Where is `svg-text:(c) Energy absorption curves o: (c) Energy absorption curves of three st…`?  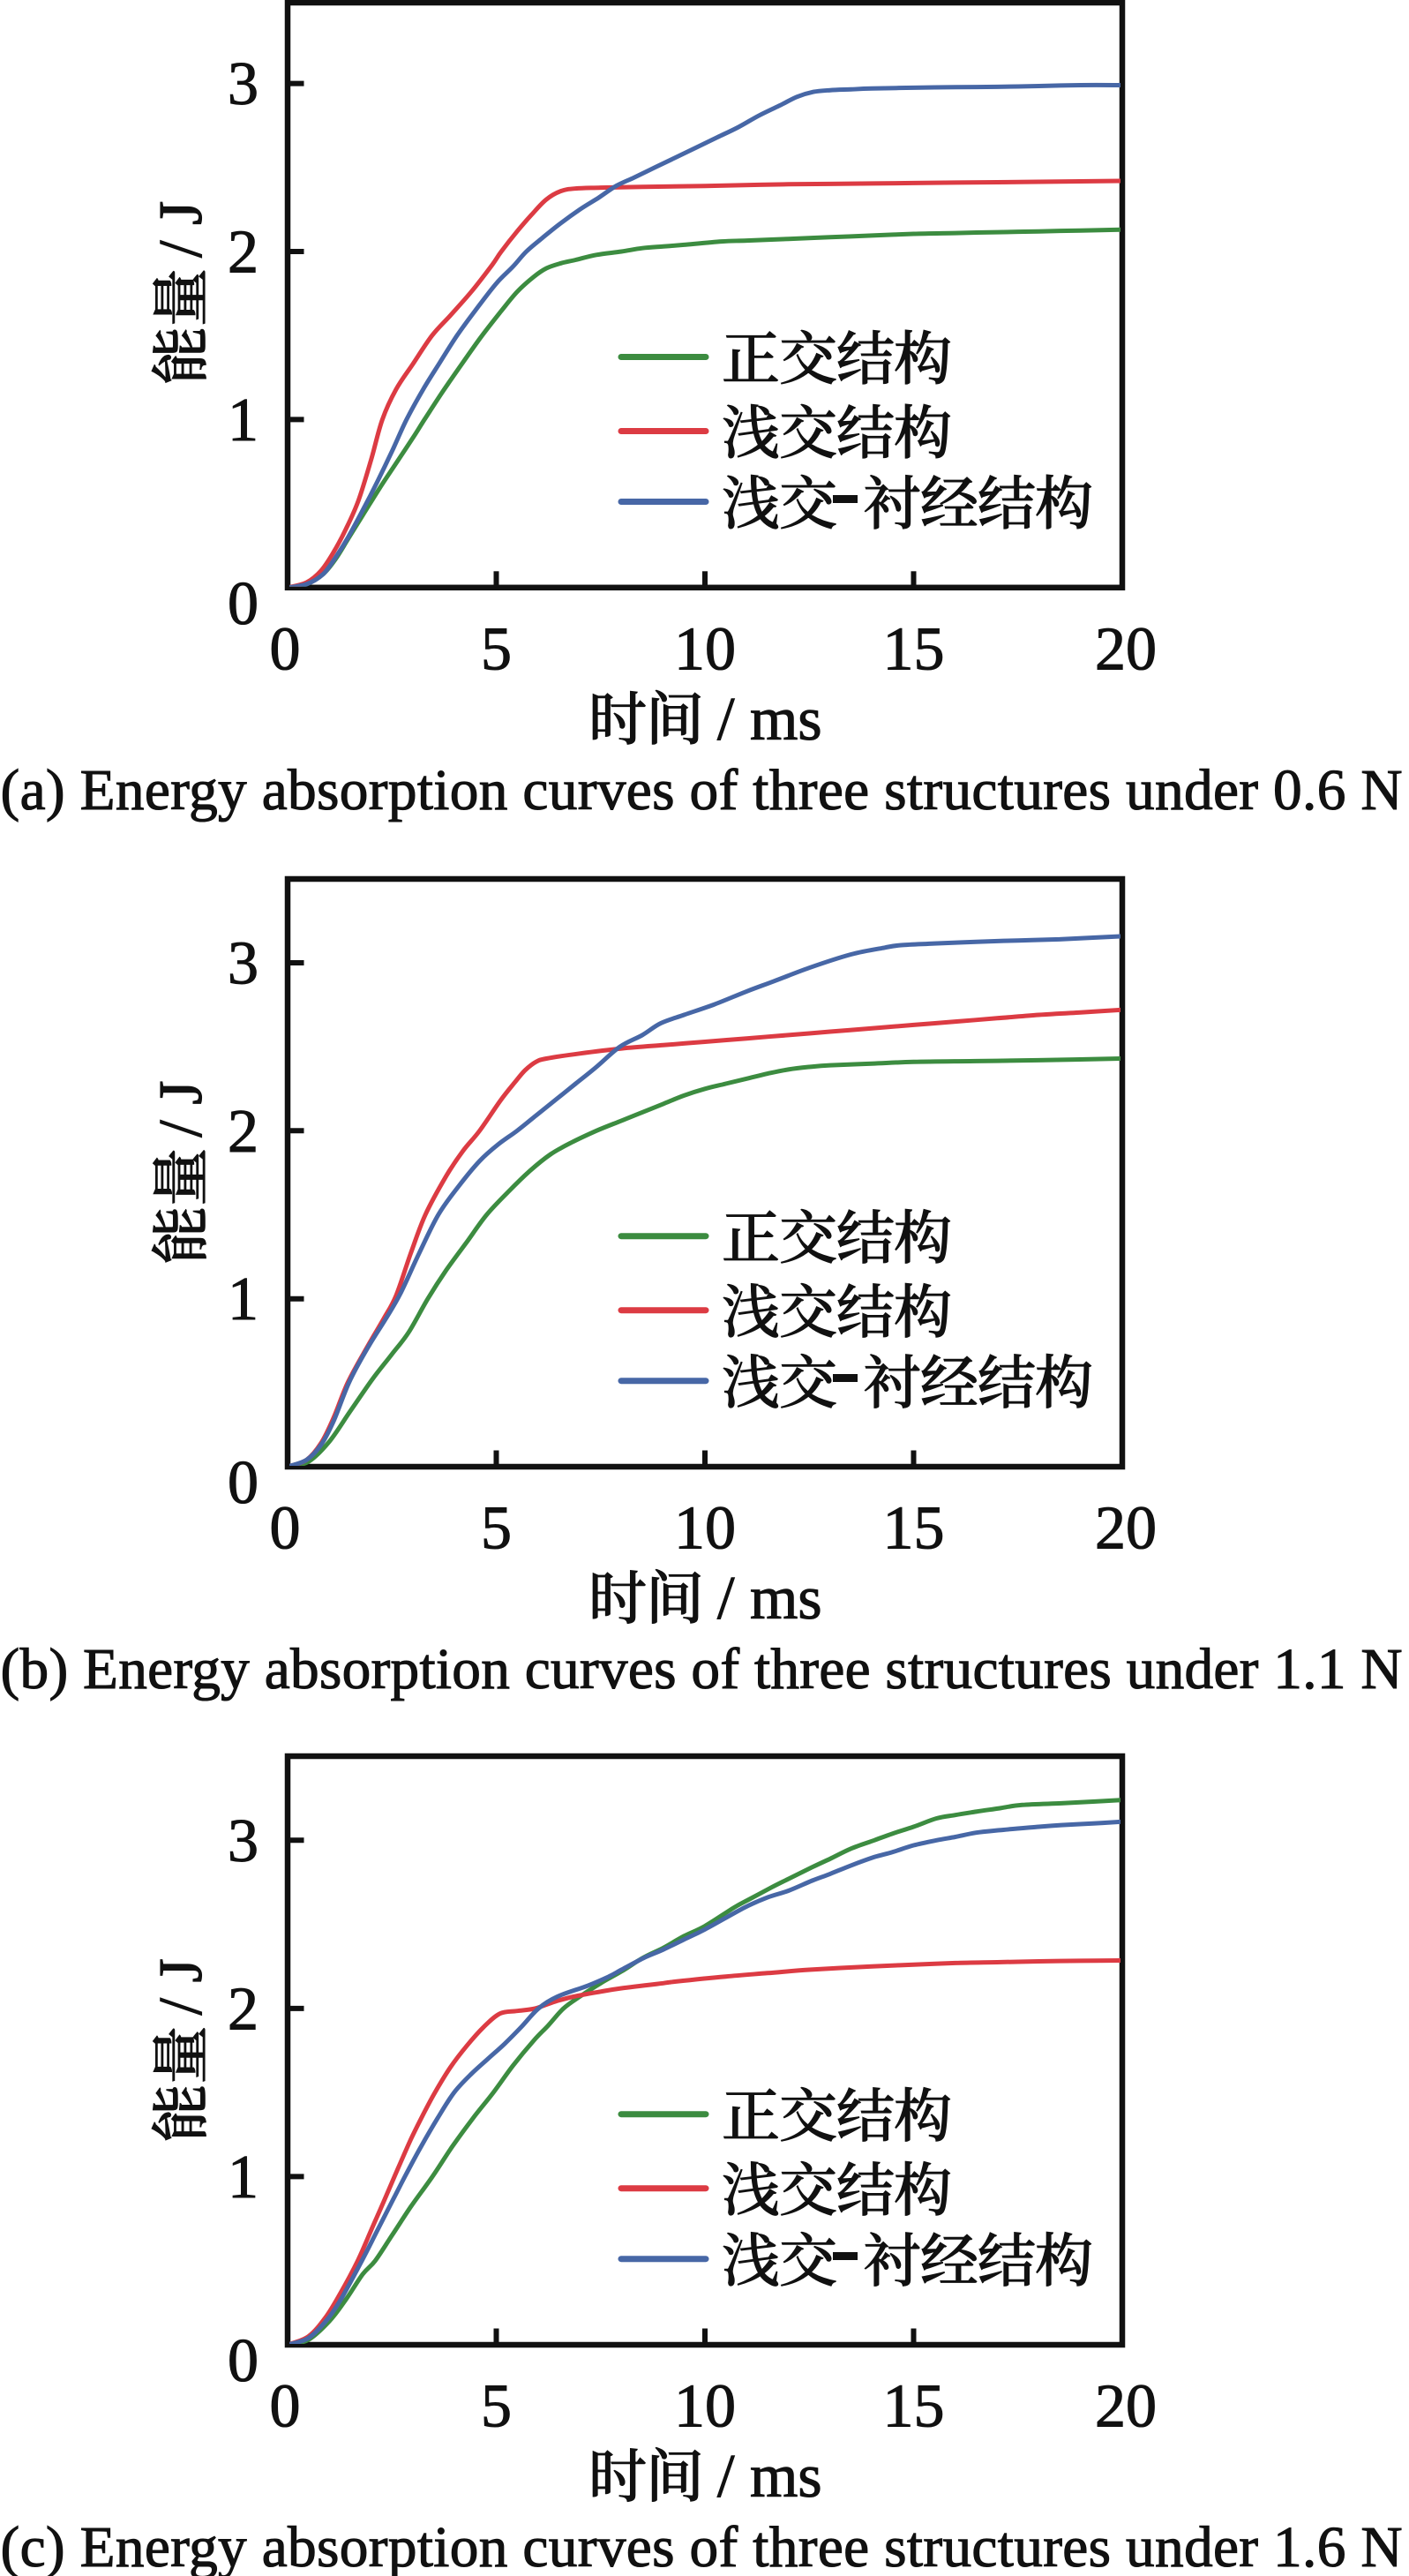
svg-text:(c) Energy absorption curves o: (c) Energy absorption curves of three st… is located at coordinates (702, 2546).